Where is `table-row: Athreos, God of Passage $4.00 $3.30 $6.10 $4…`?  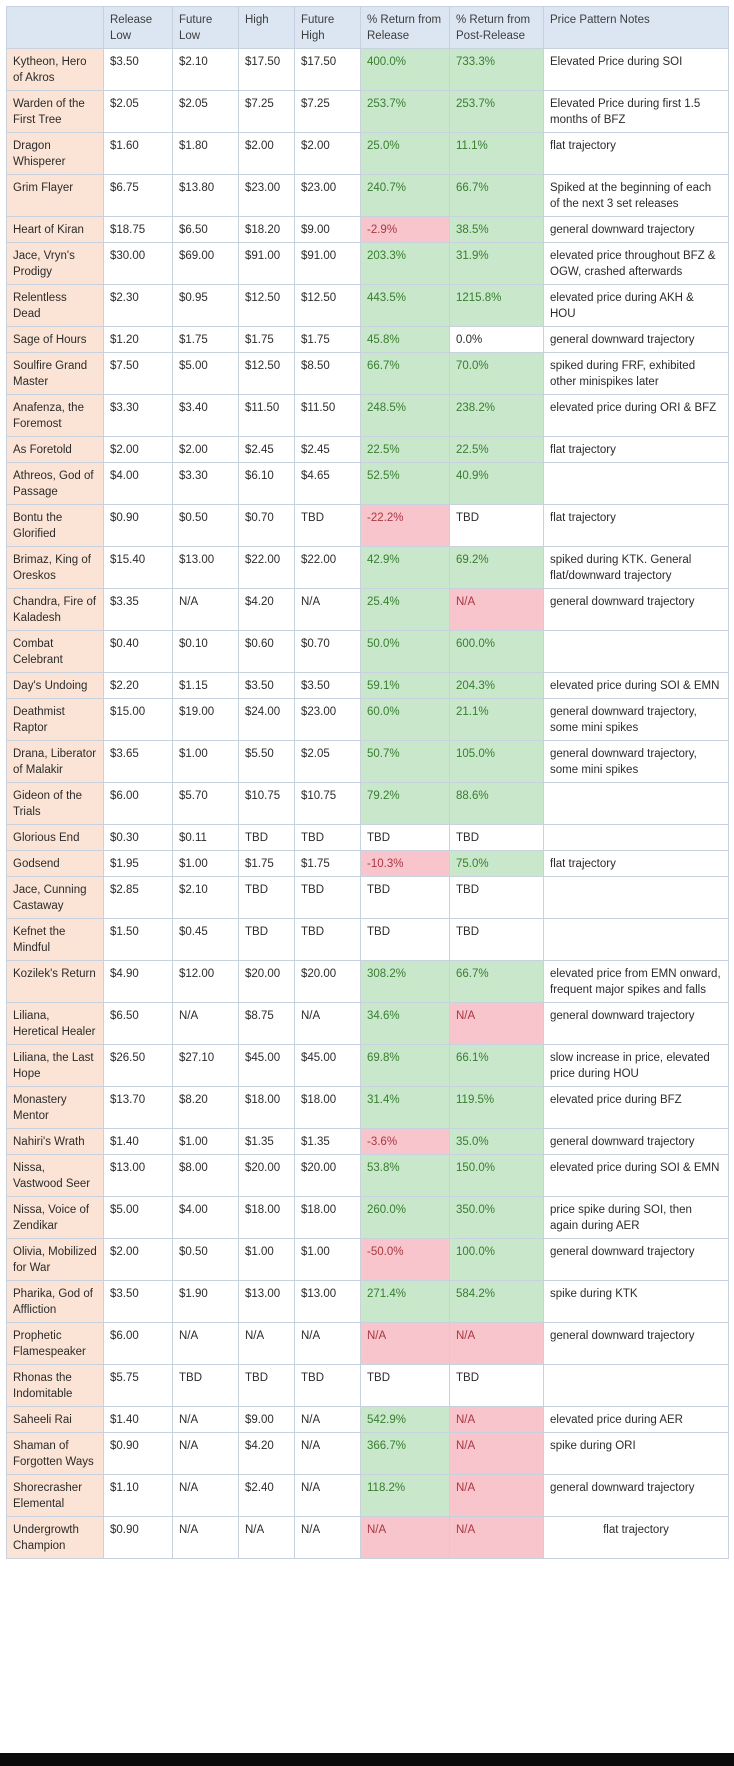
table-row: Athreos, God of Passage $4.00 $3.30 $6.10 $4… is located at coordinates (367, 483).